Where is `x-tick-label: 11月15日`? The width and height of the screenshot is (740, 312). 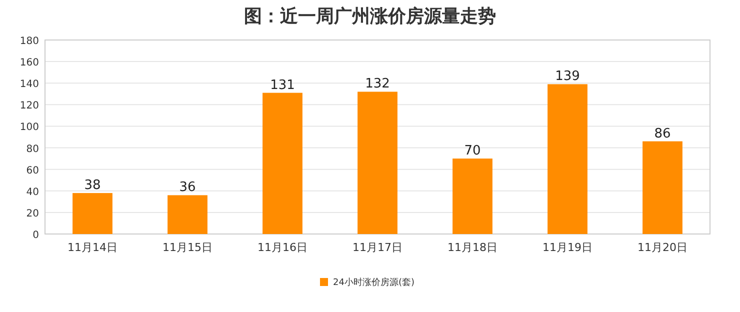 x-tick-label: 11月15日 is located at coordinates (187, 247).